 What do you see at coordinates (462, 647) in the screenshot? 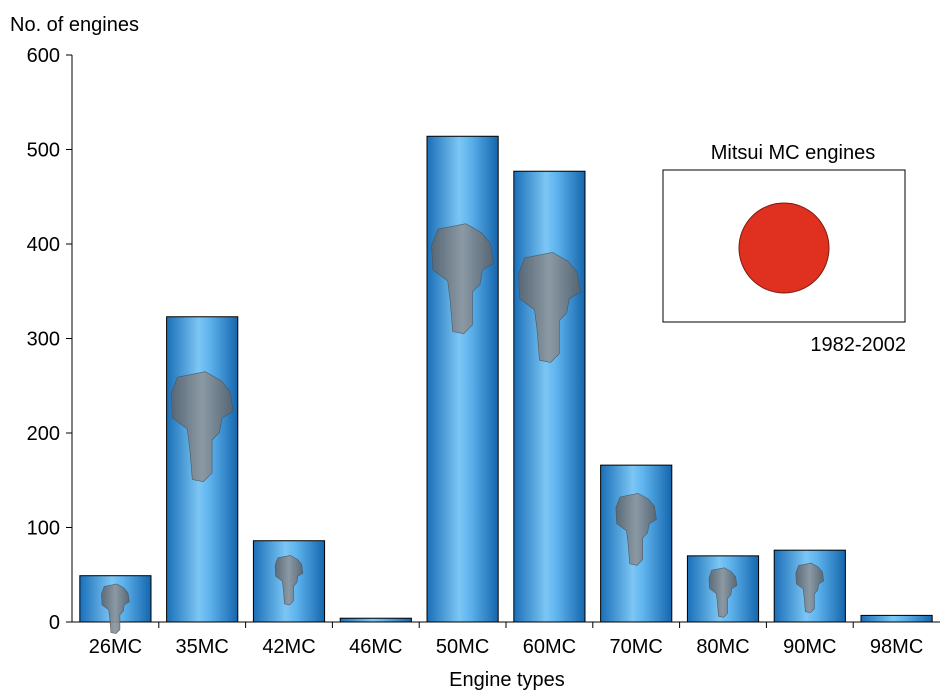
I see `x-tick-label-50mc: 50MC` at bounding box center [462, 647].